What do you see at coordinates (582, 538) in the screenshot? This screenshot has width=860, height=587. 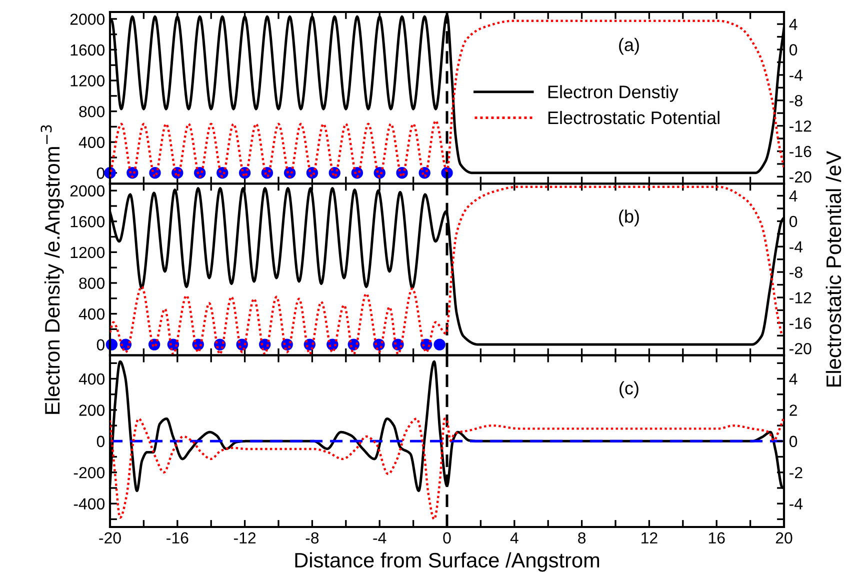 I see `x-tick-label: 8` at bounding box center [582, 538].